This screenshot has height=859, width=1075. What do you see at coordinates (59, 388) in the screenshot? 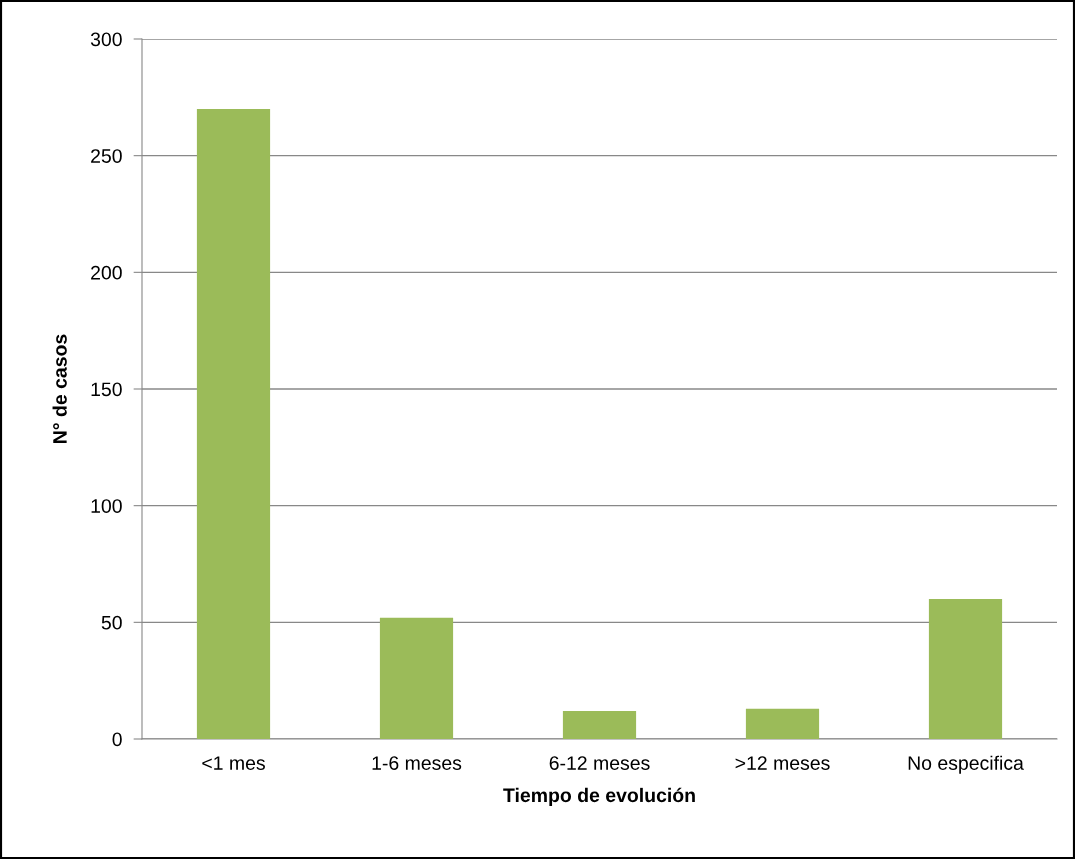
I see `y-axis-title: N° de casos` at bounding box center [59, 388].